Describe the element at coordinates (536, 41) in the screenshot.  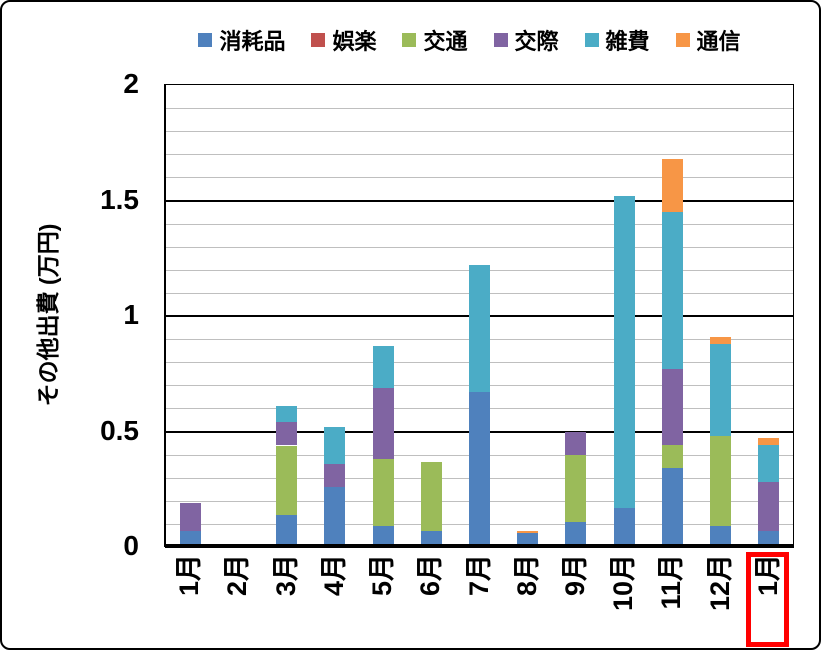
I see `legend-label: 交際` at that location.